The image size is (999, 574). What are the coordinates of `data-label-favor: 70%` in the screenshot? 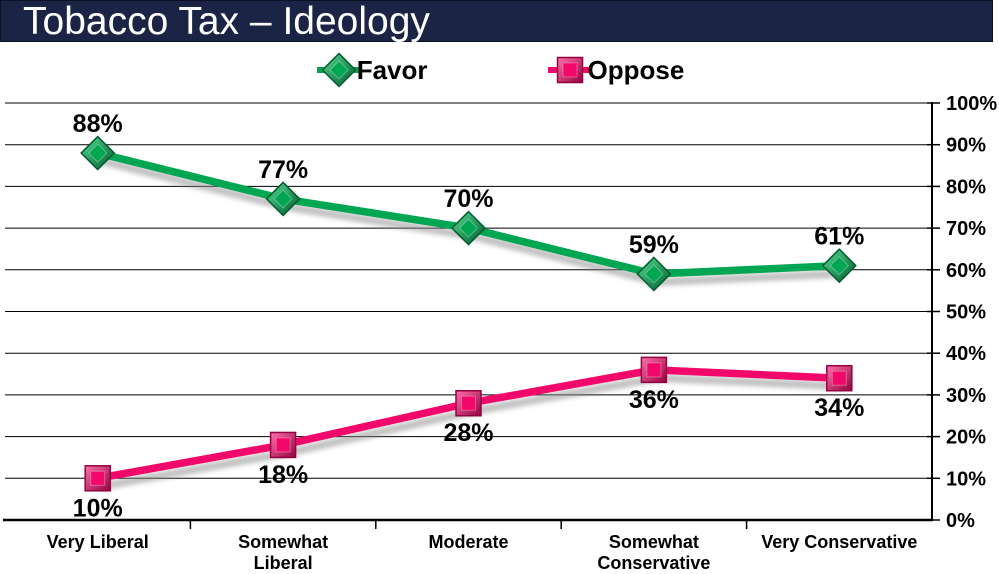 It's located at (468, 199).